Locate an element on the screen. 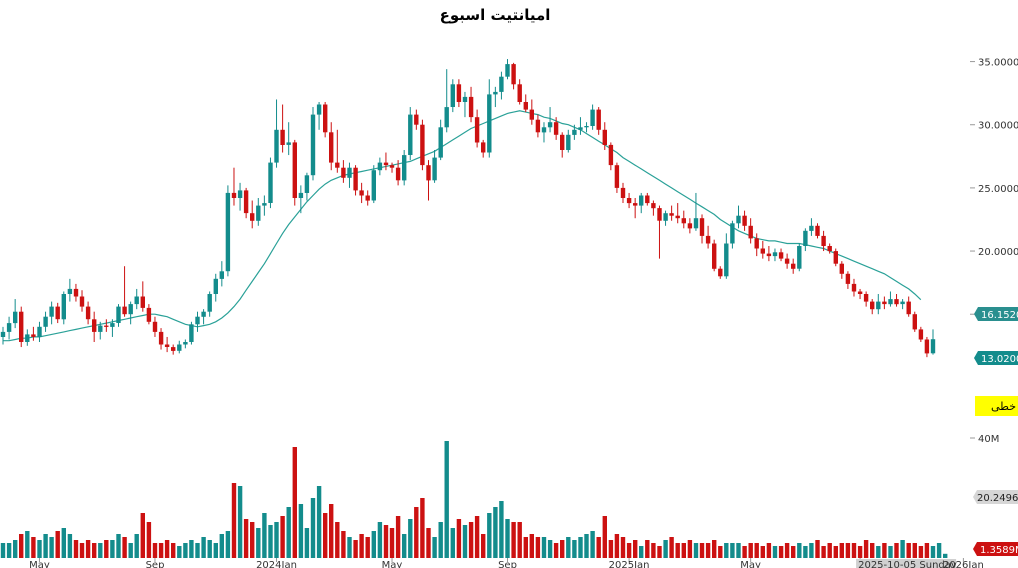 This screenshot has width=1018, height=568. ma-value-tag: 16.1520 is located at coordinates (996, 314).